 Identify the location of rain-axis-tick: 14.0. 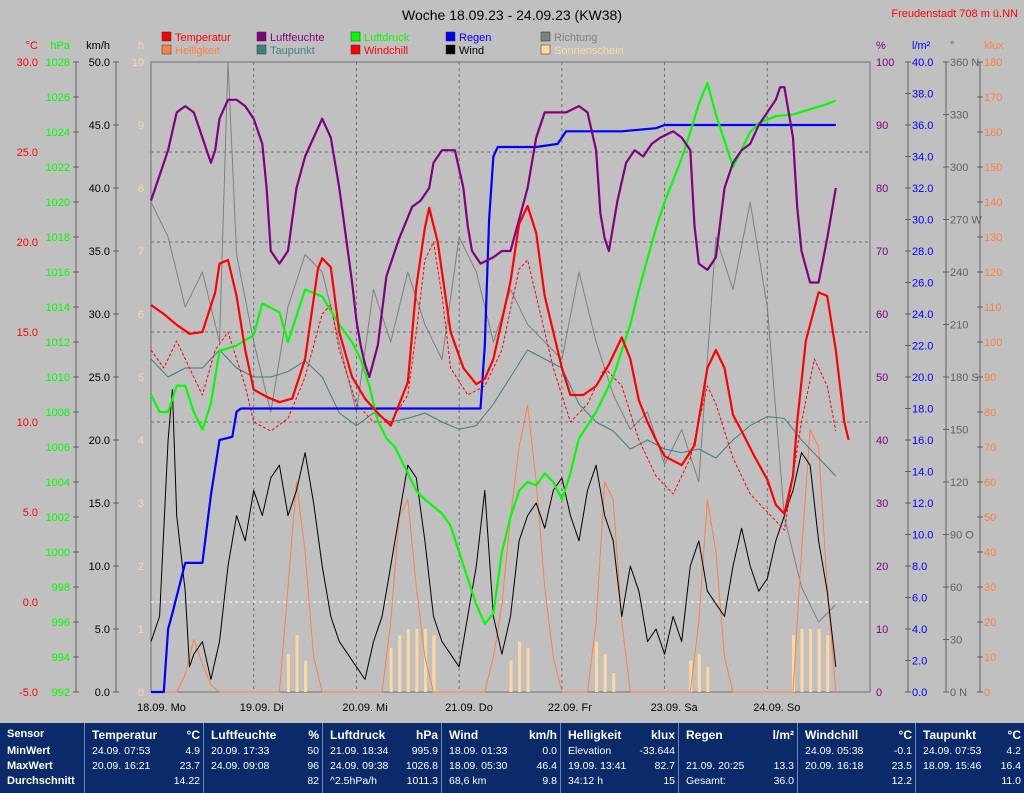
(922, 473).